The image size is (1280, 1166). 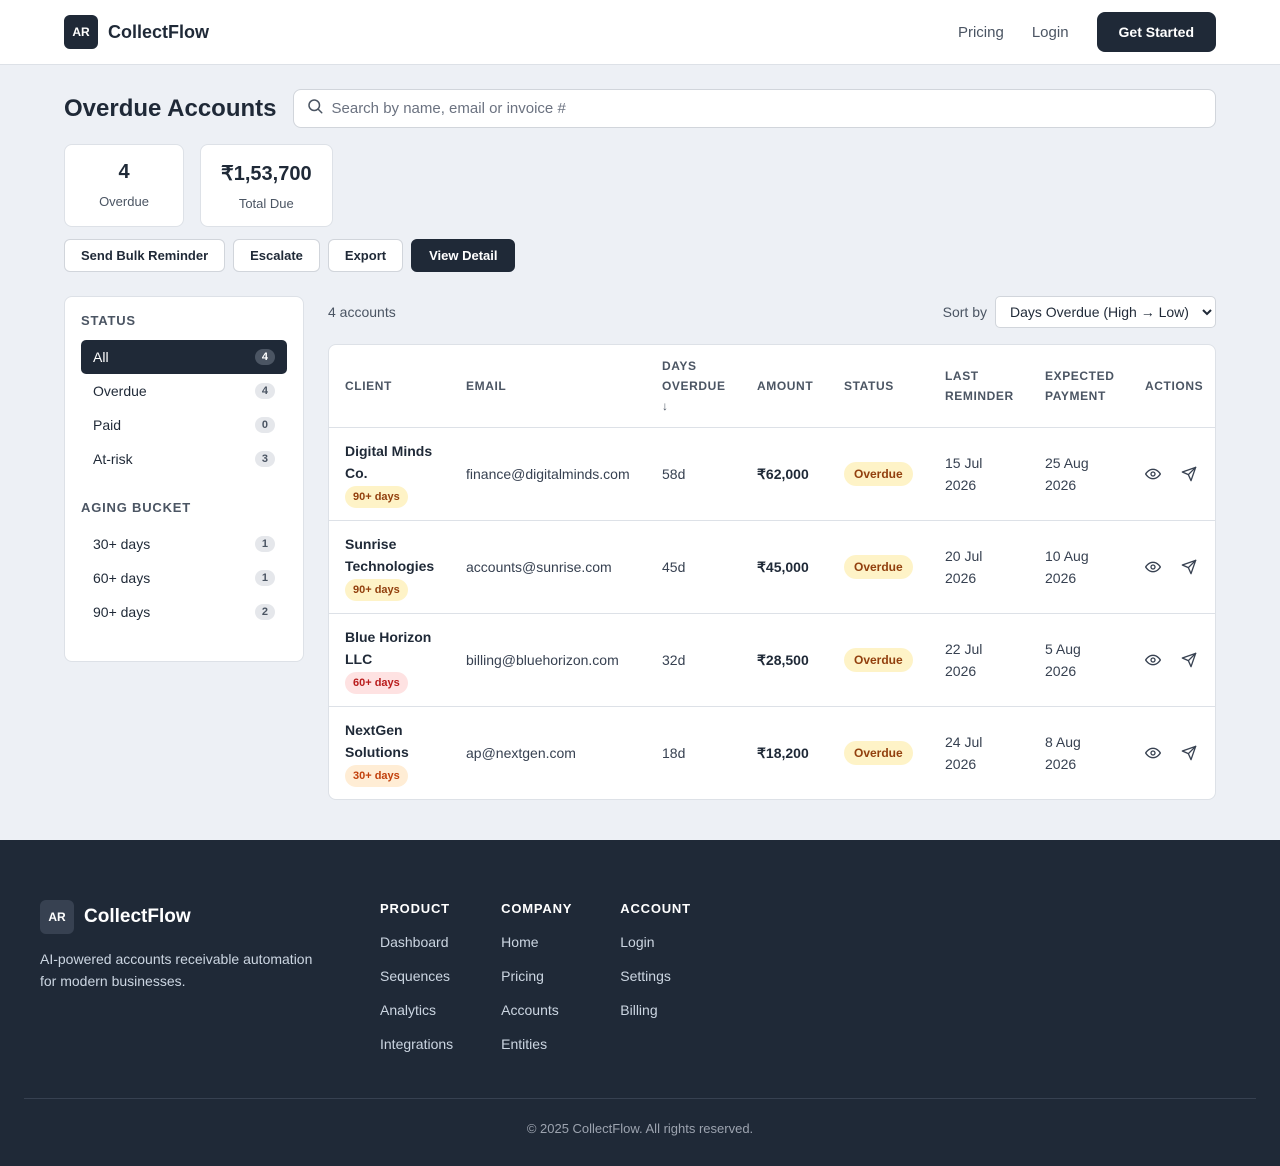 I want to click on column-header-actions: Actions, so click(x=1172, y=386).